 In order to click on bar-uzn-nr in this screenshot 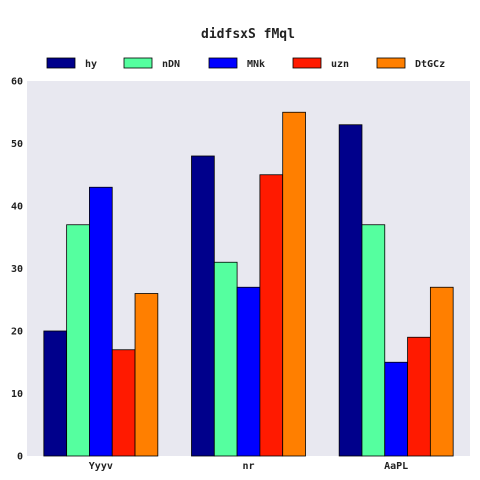, I will do `click(271, 315)`.